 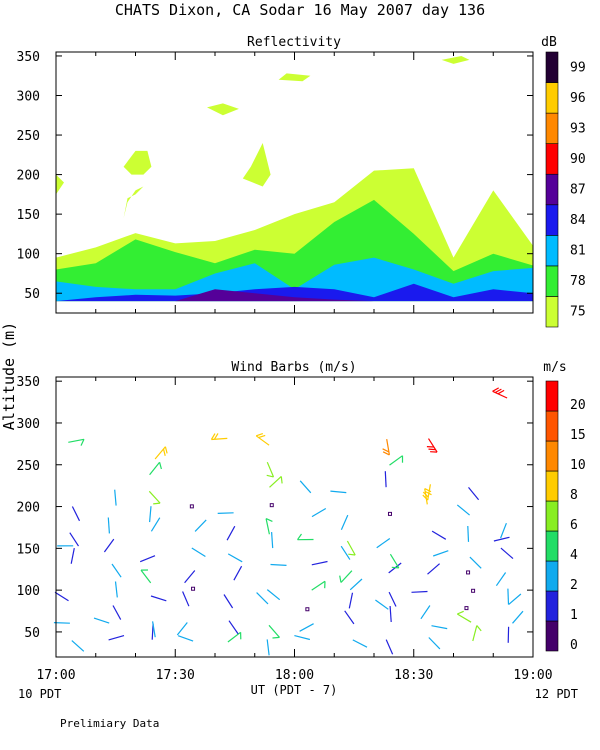 I want to click on y-axis-label: Altitude (m), so click(x=9, y=376).